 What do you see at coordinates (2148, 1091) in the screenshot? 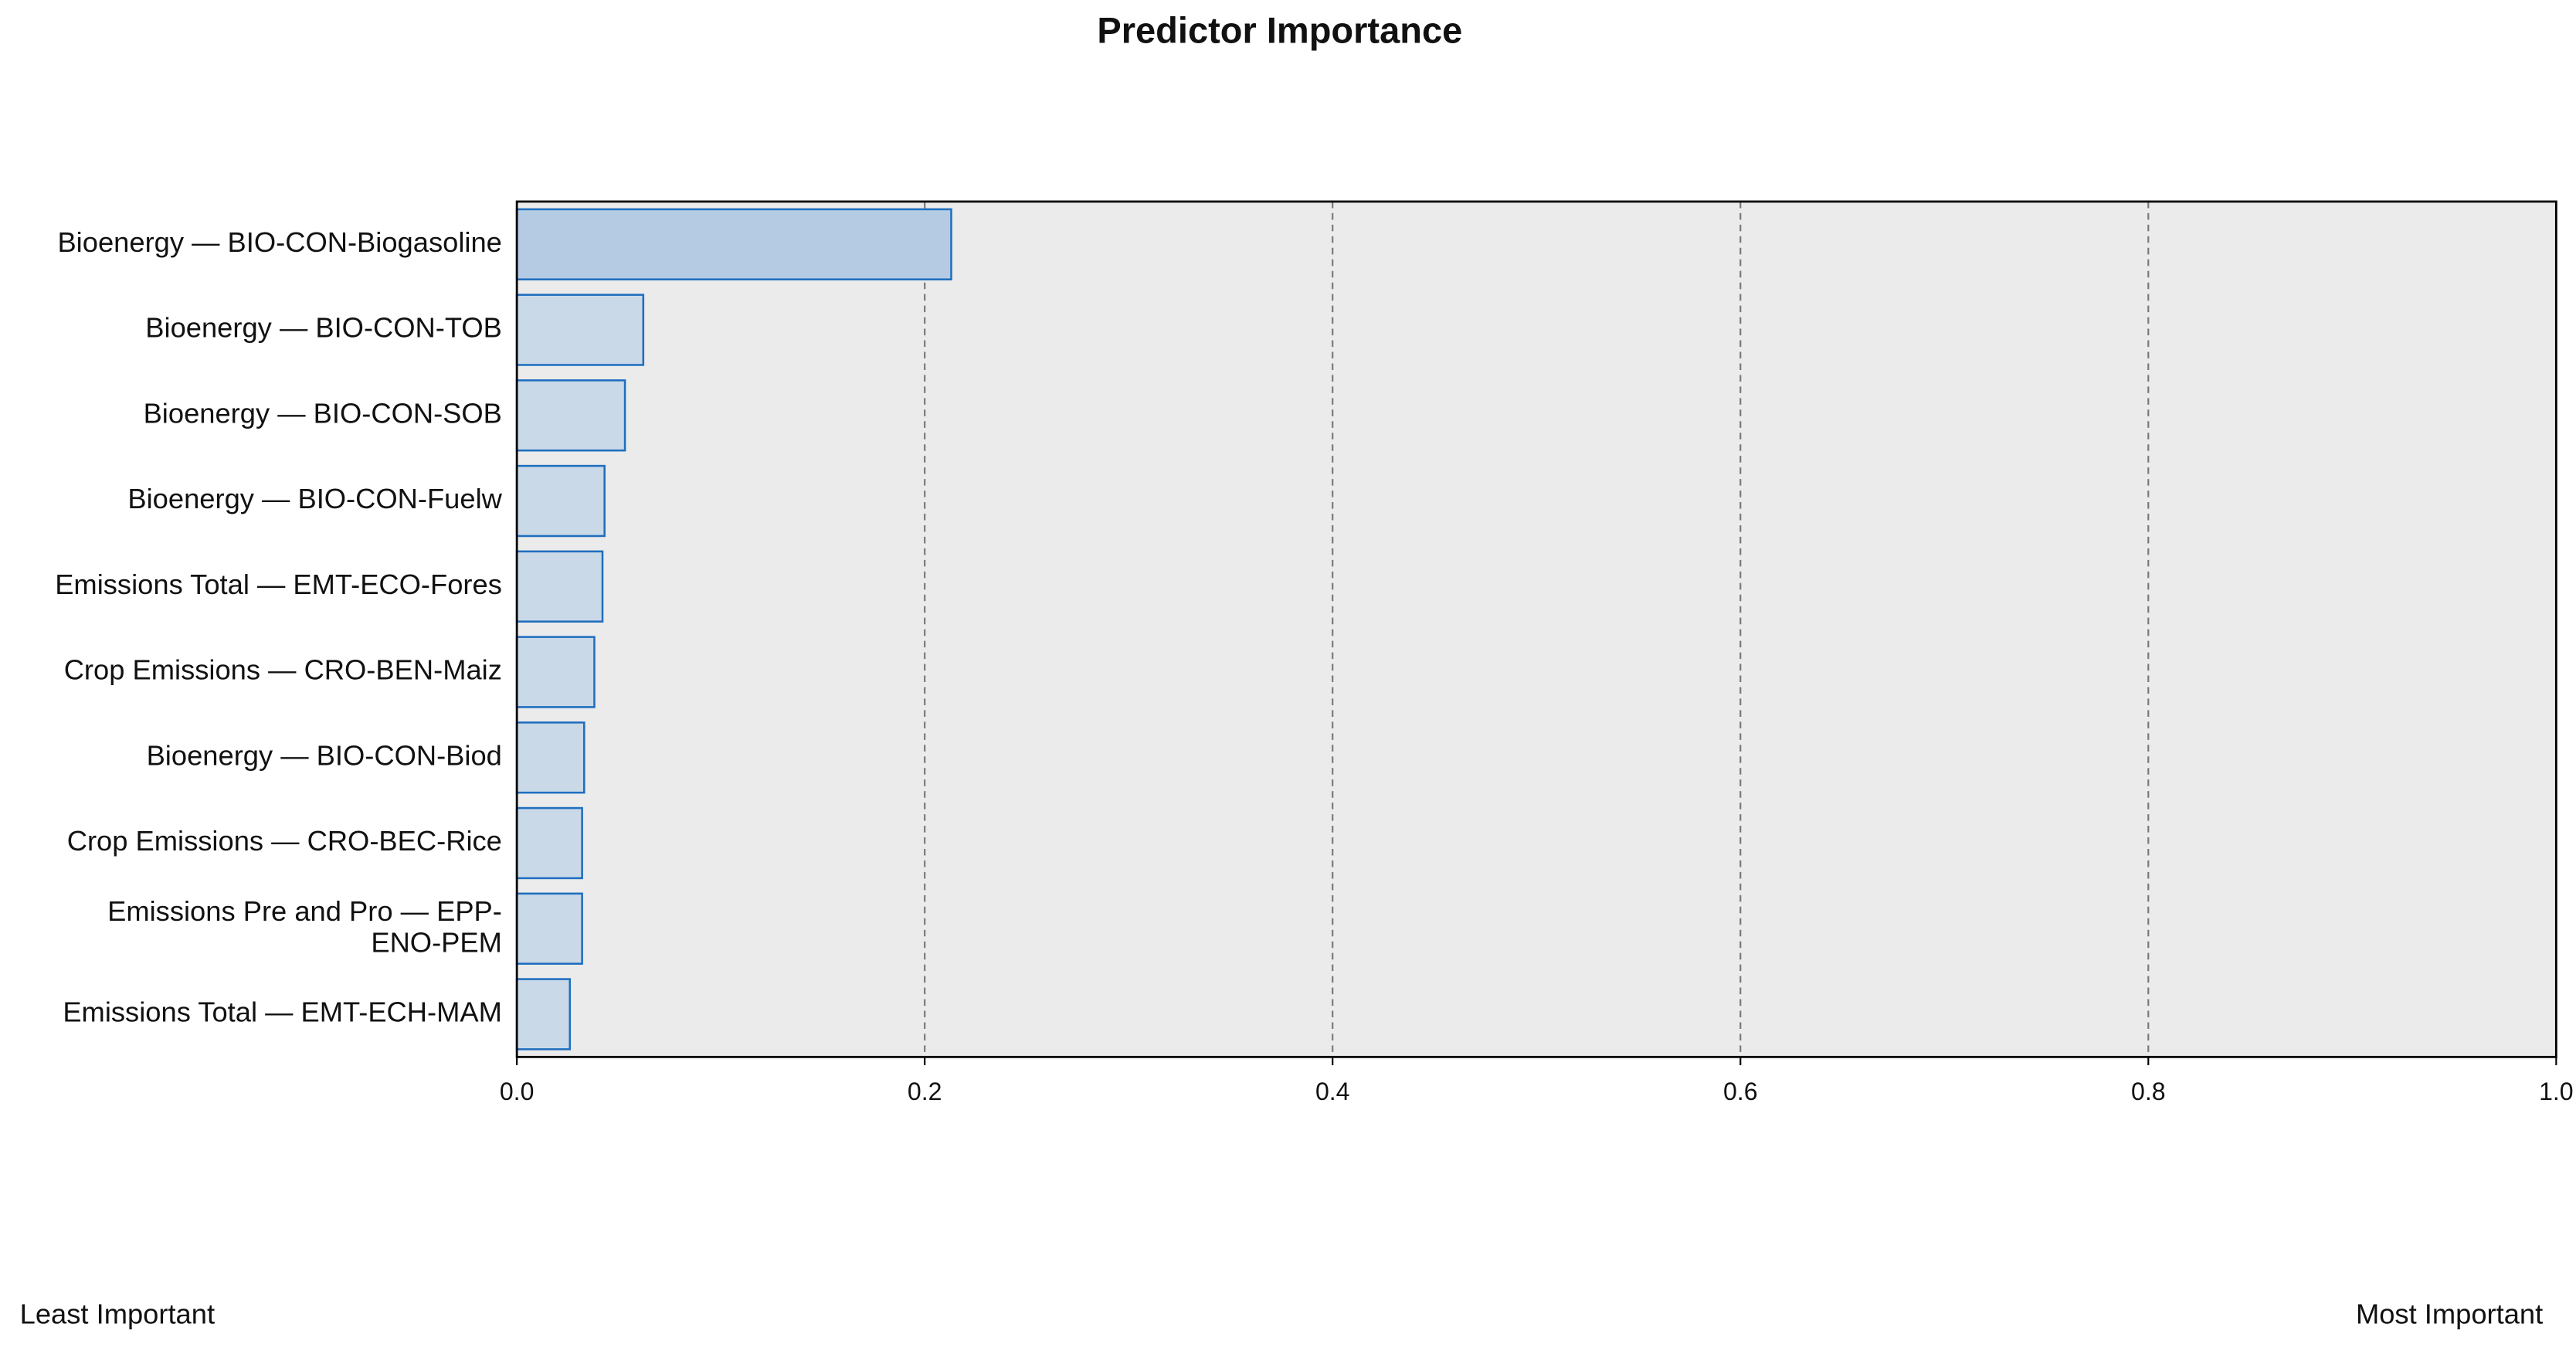
I see `x-tick-label: 0.8` at bounding box center [2148, 1091].